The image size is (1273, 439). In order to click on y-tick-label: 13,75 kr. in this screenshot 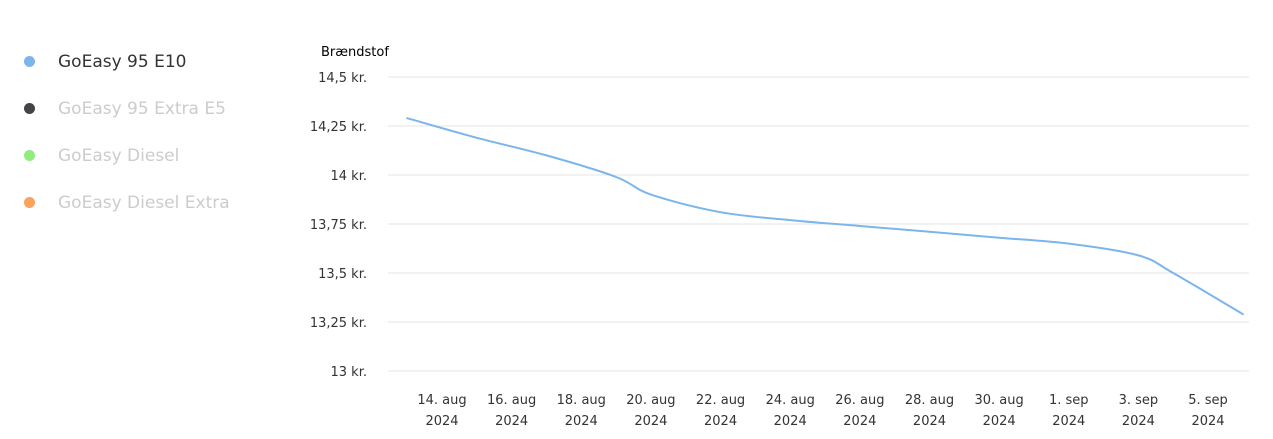, I will do `click(338, 225)`.